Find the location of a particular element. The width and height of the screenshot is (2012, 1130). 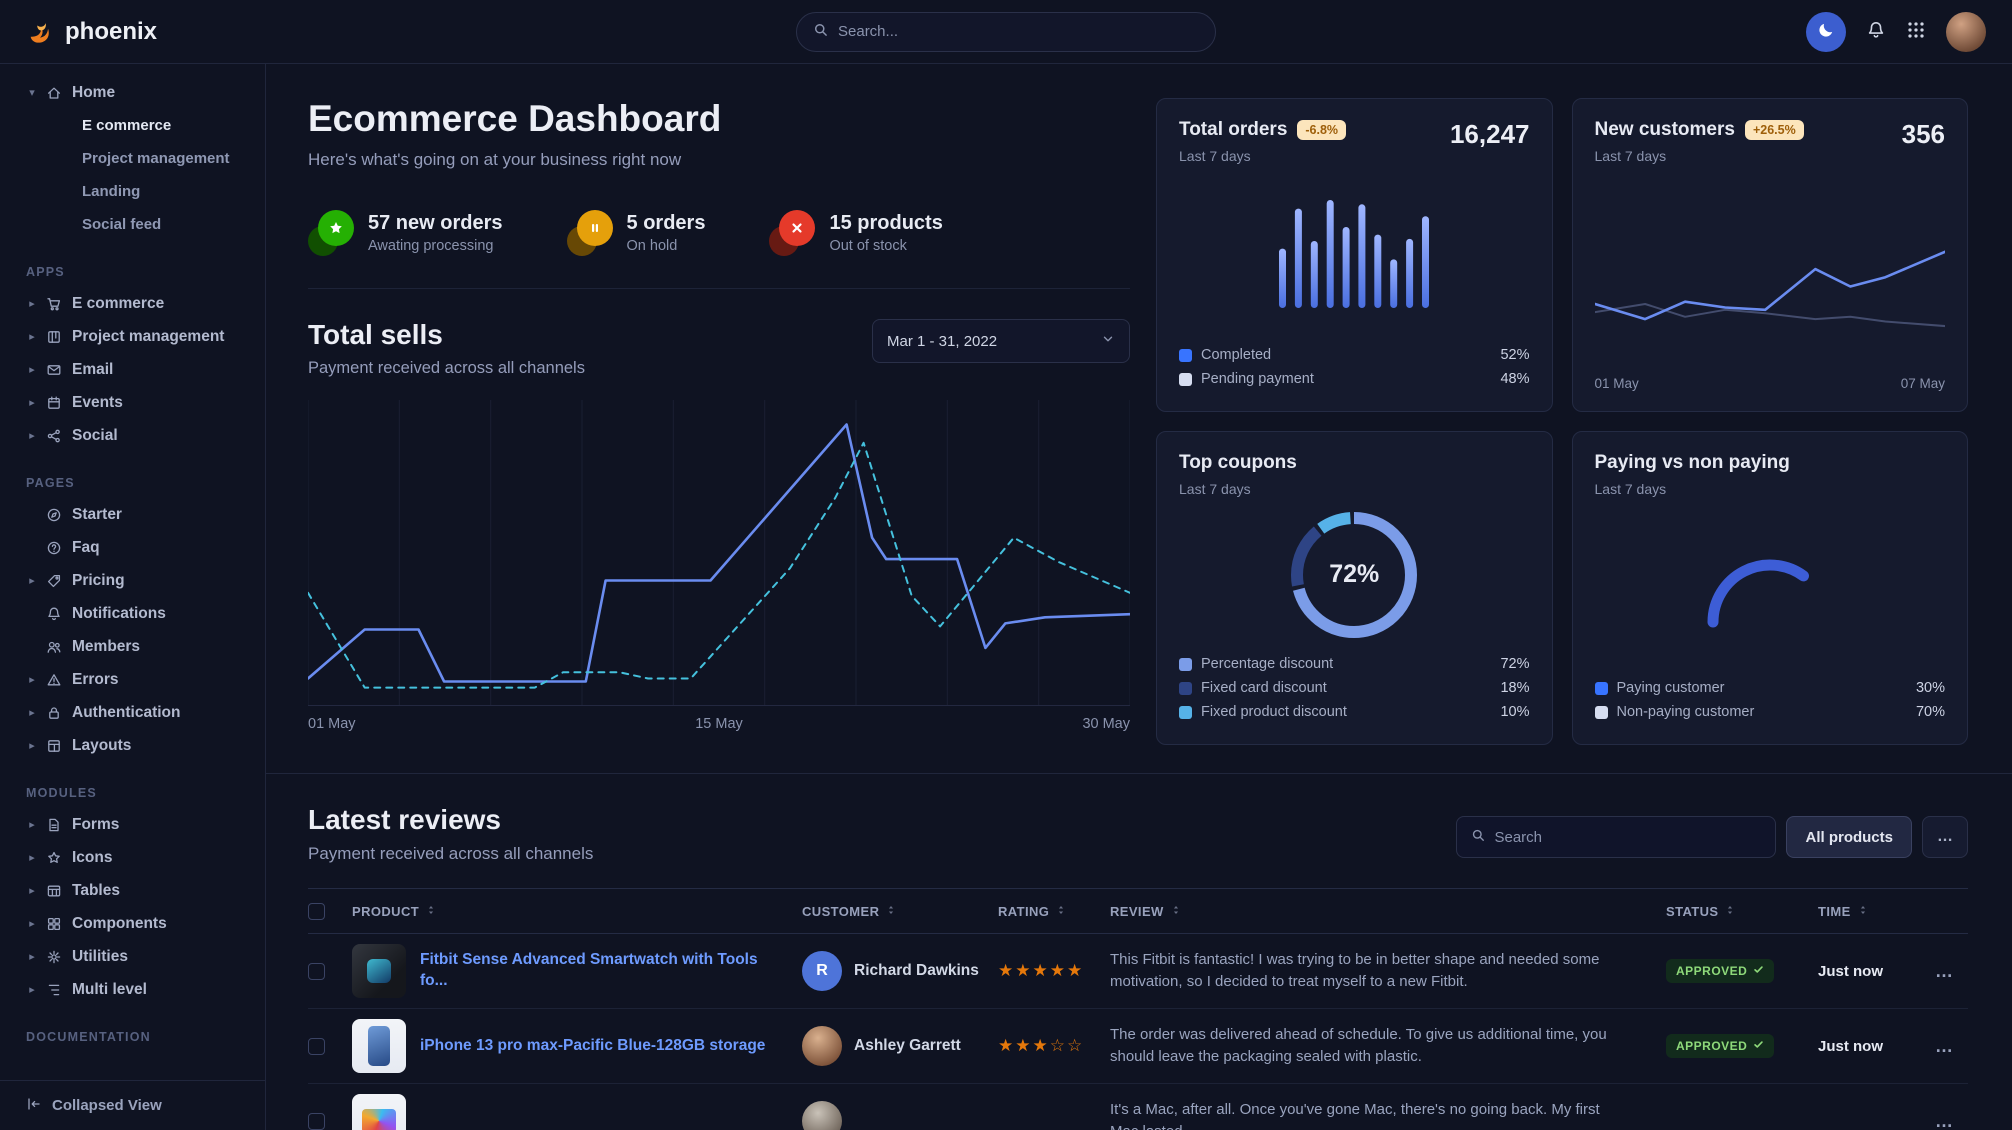

stat-value: 5 orders is located at coordinates (666, 223).